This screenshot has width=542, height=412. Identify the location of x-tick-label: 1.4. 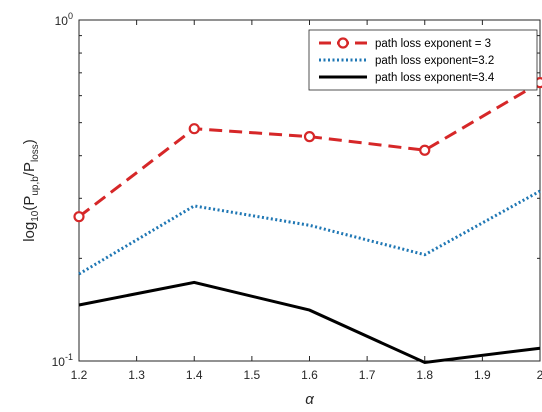
(194, 375).